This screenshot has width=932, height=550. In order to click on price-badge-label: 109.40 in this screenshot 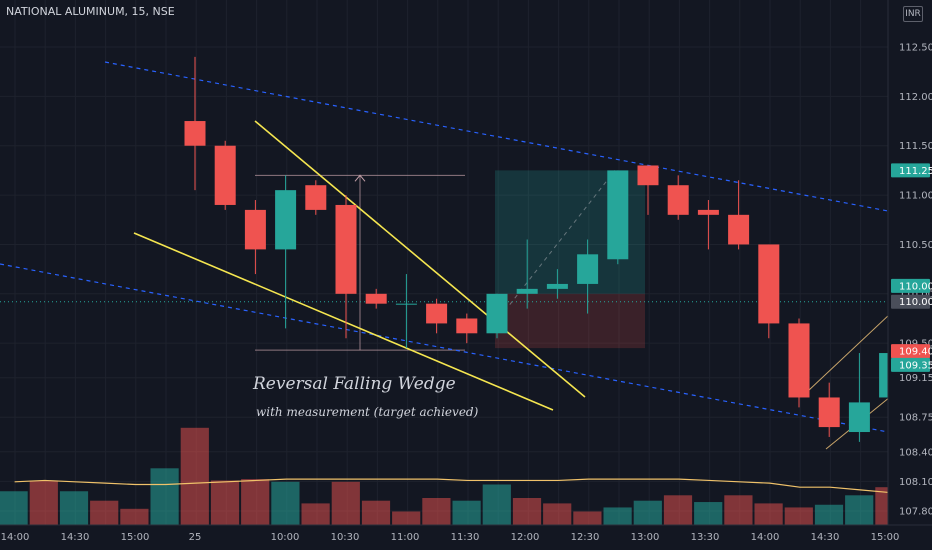, I will do `click(915, 352)`.